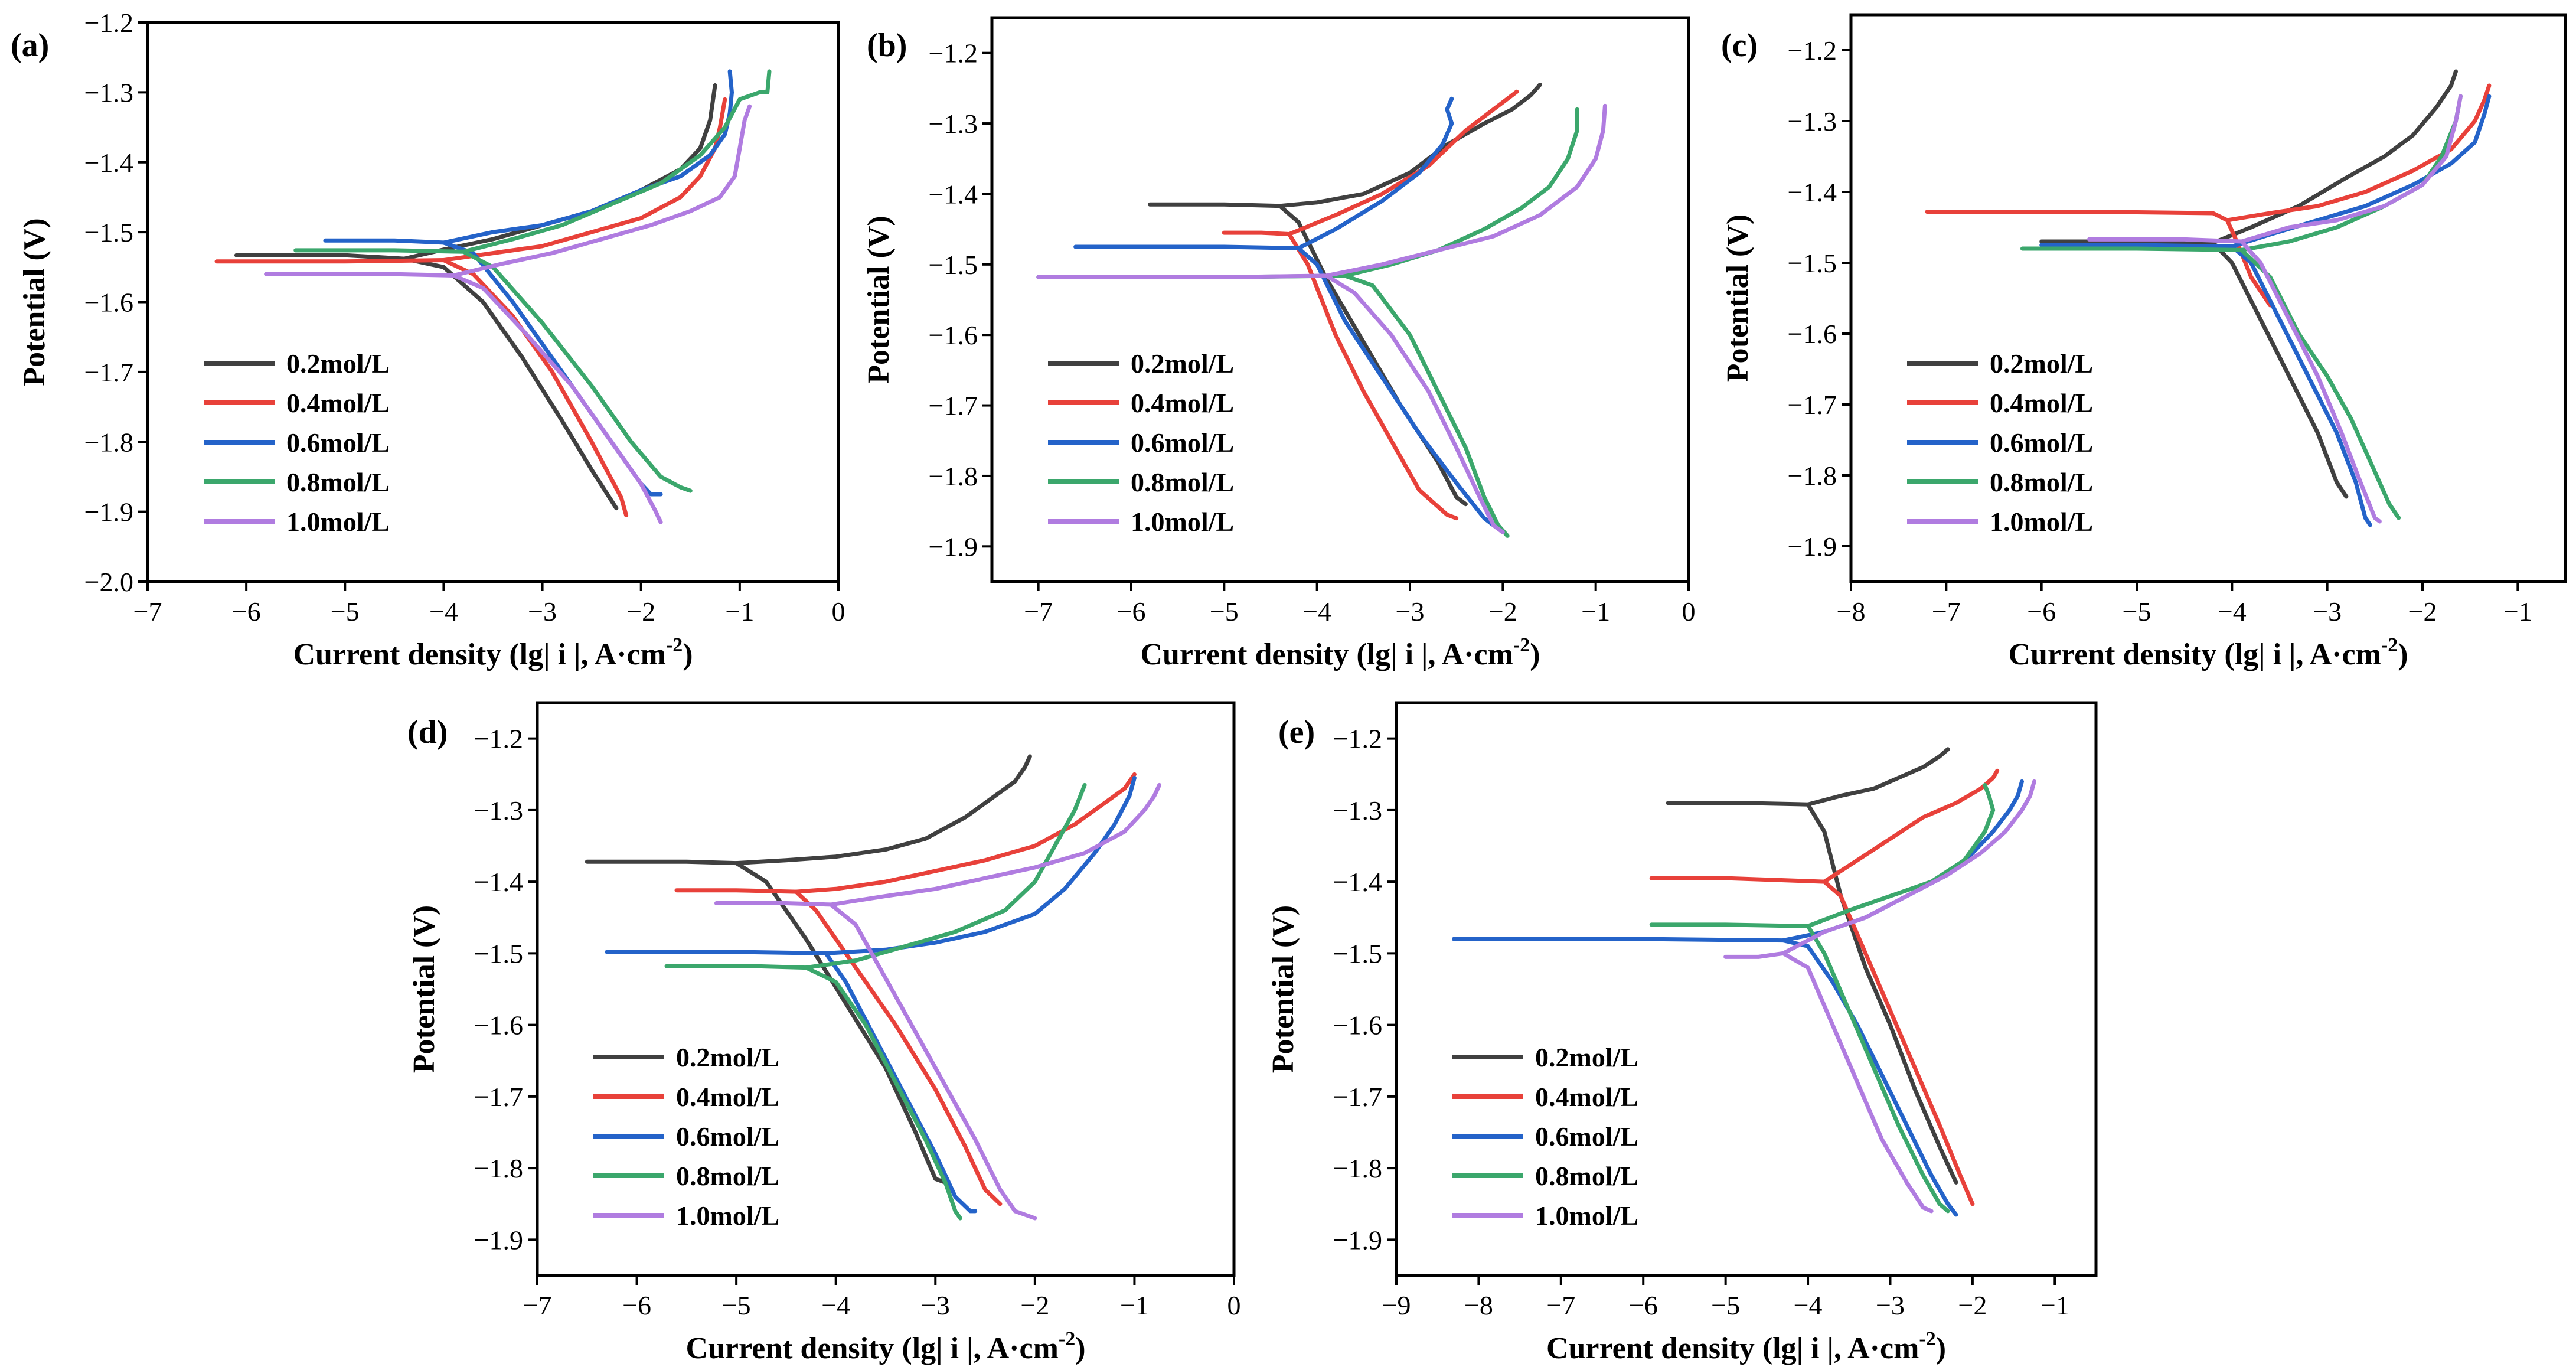 This screenshot has height=1370, width=2576. I want to click on panel-label: (d), so click(427, 733).